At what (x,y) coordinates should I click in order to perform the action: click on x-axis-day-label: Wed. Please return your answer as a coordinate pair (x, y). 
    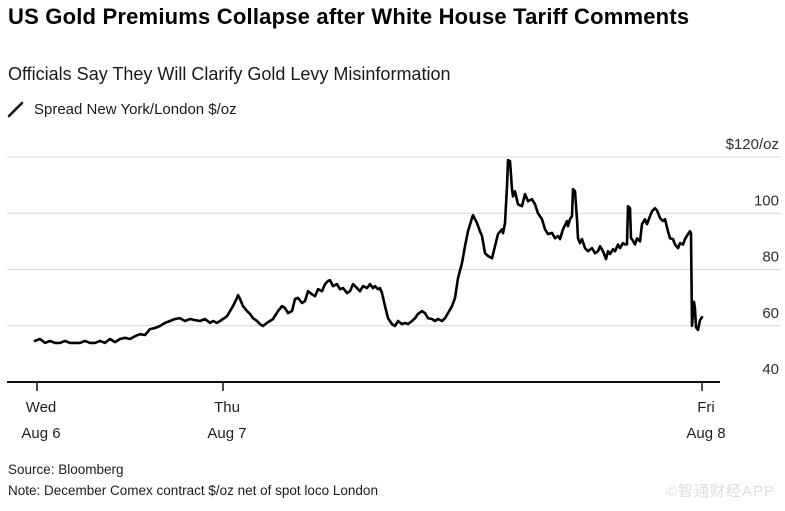
    Looking at the image, I should click on (41, 407).